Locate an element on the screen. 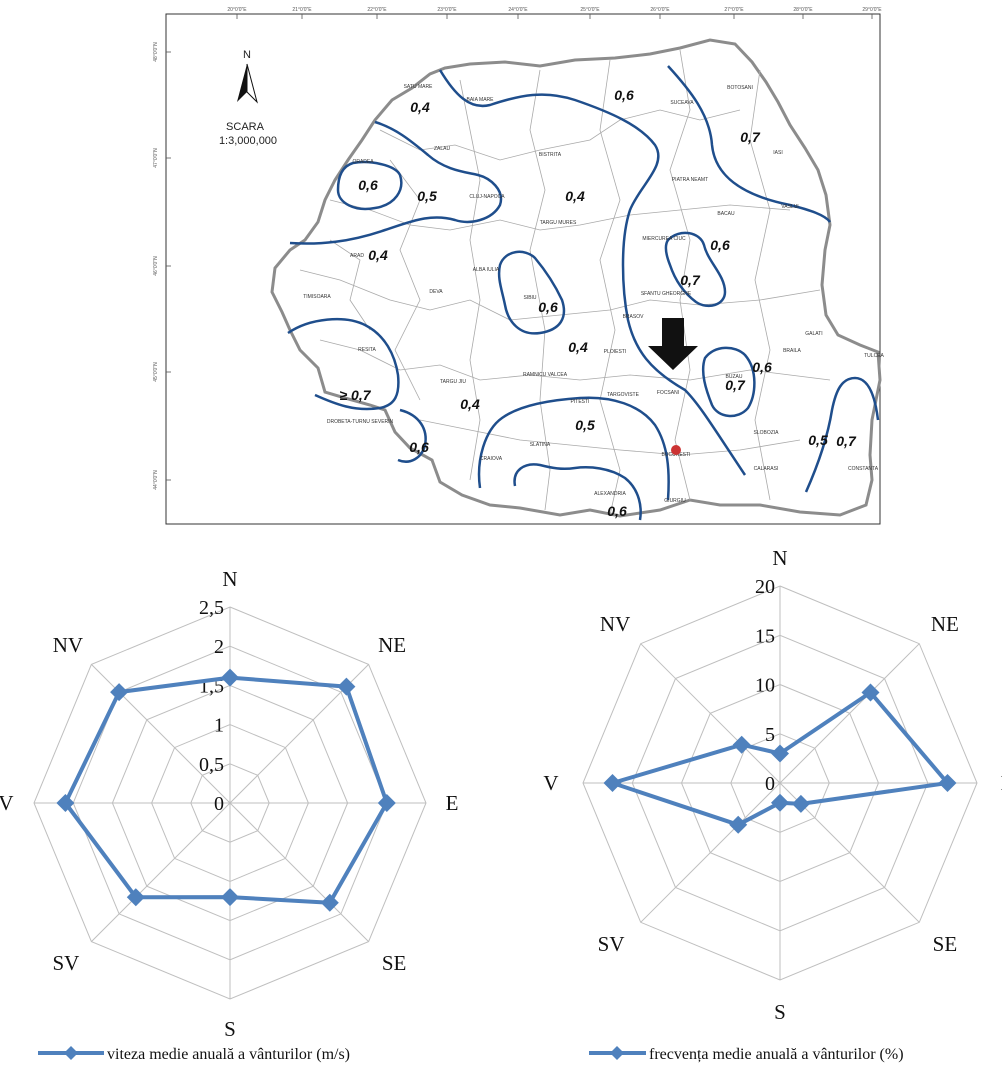 This screenshot has height=1070, width=1002. city-label: BAIA MARE is located at coordinates (481, 100).